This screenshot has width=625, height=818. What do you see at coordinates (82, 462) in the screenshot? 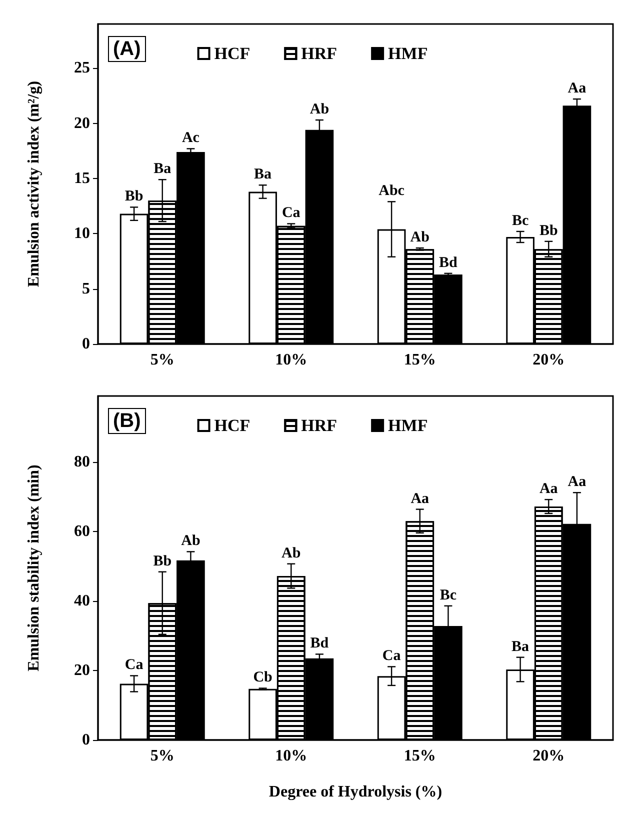
I see `y-tick-label: 80` at bounding box center [82, 462].